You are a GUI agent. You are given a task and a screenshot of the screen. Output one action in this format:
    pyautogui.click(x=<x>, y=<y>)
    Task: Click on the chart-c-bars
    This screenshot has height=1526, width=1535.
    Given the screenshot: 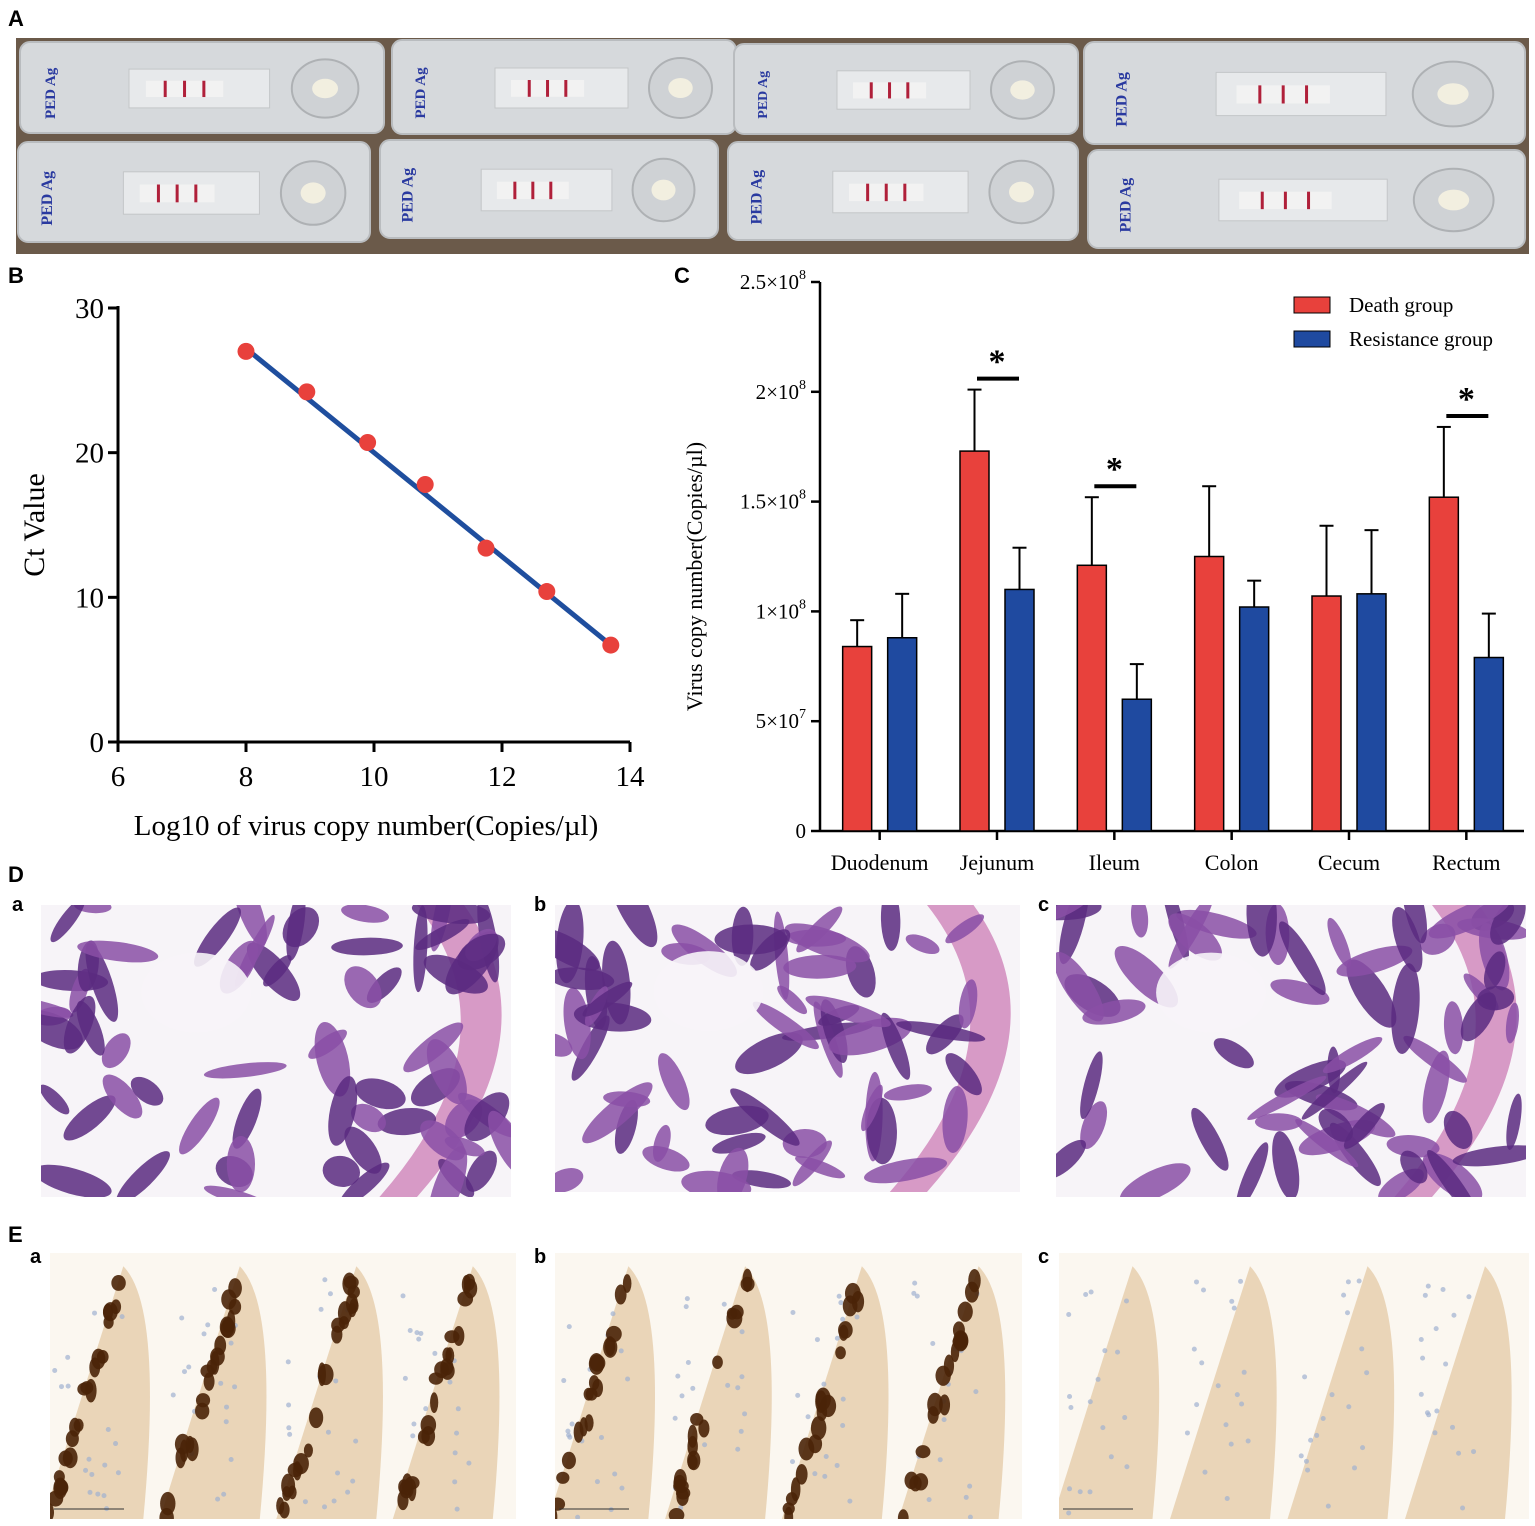 What is the action you would take?
    pyautogui.click(x=1173, y=610)
    